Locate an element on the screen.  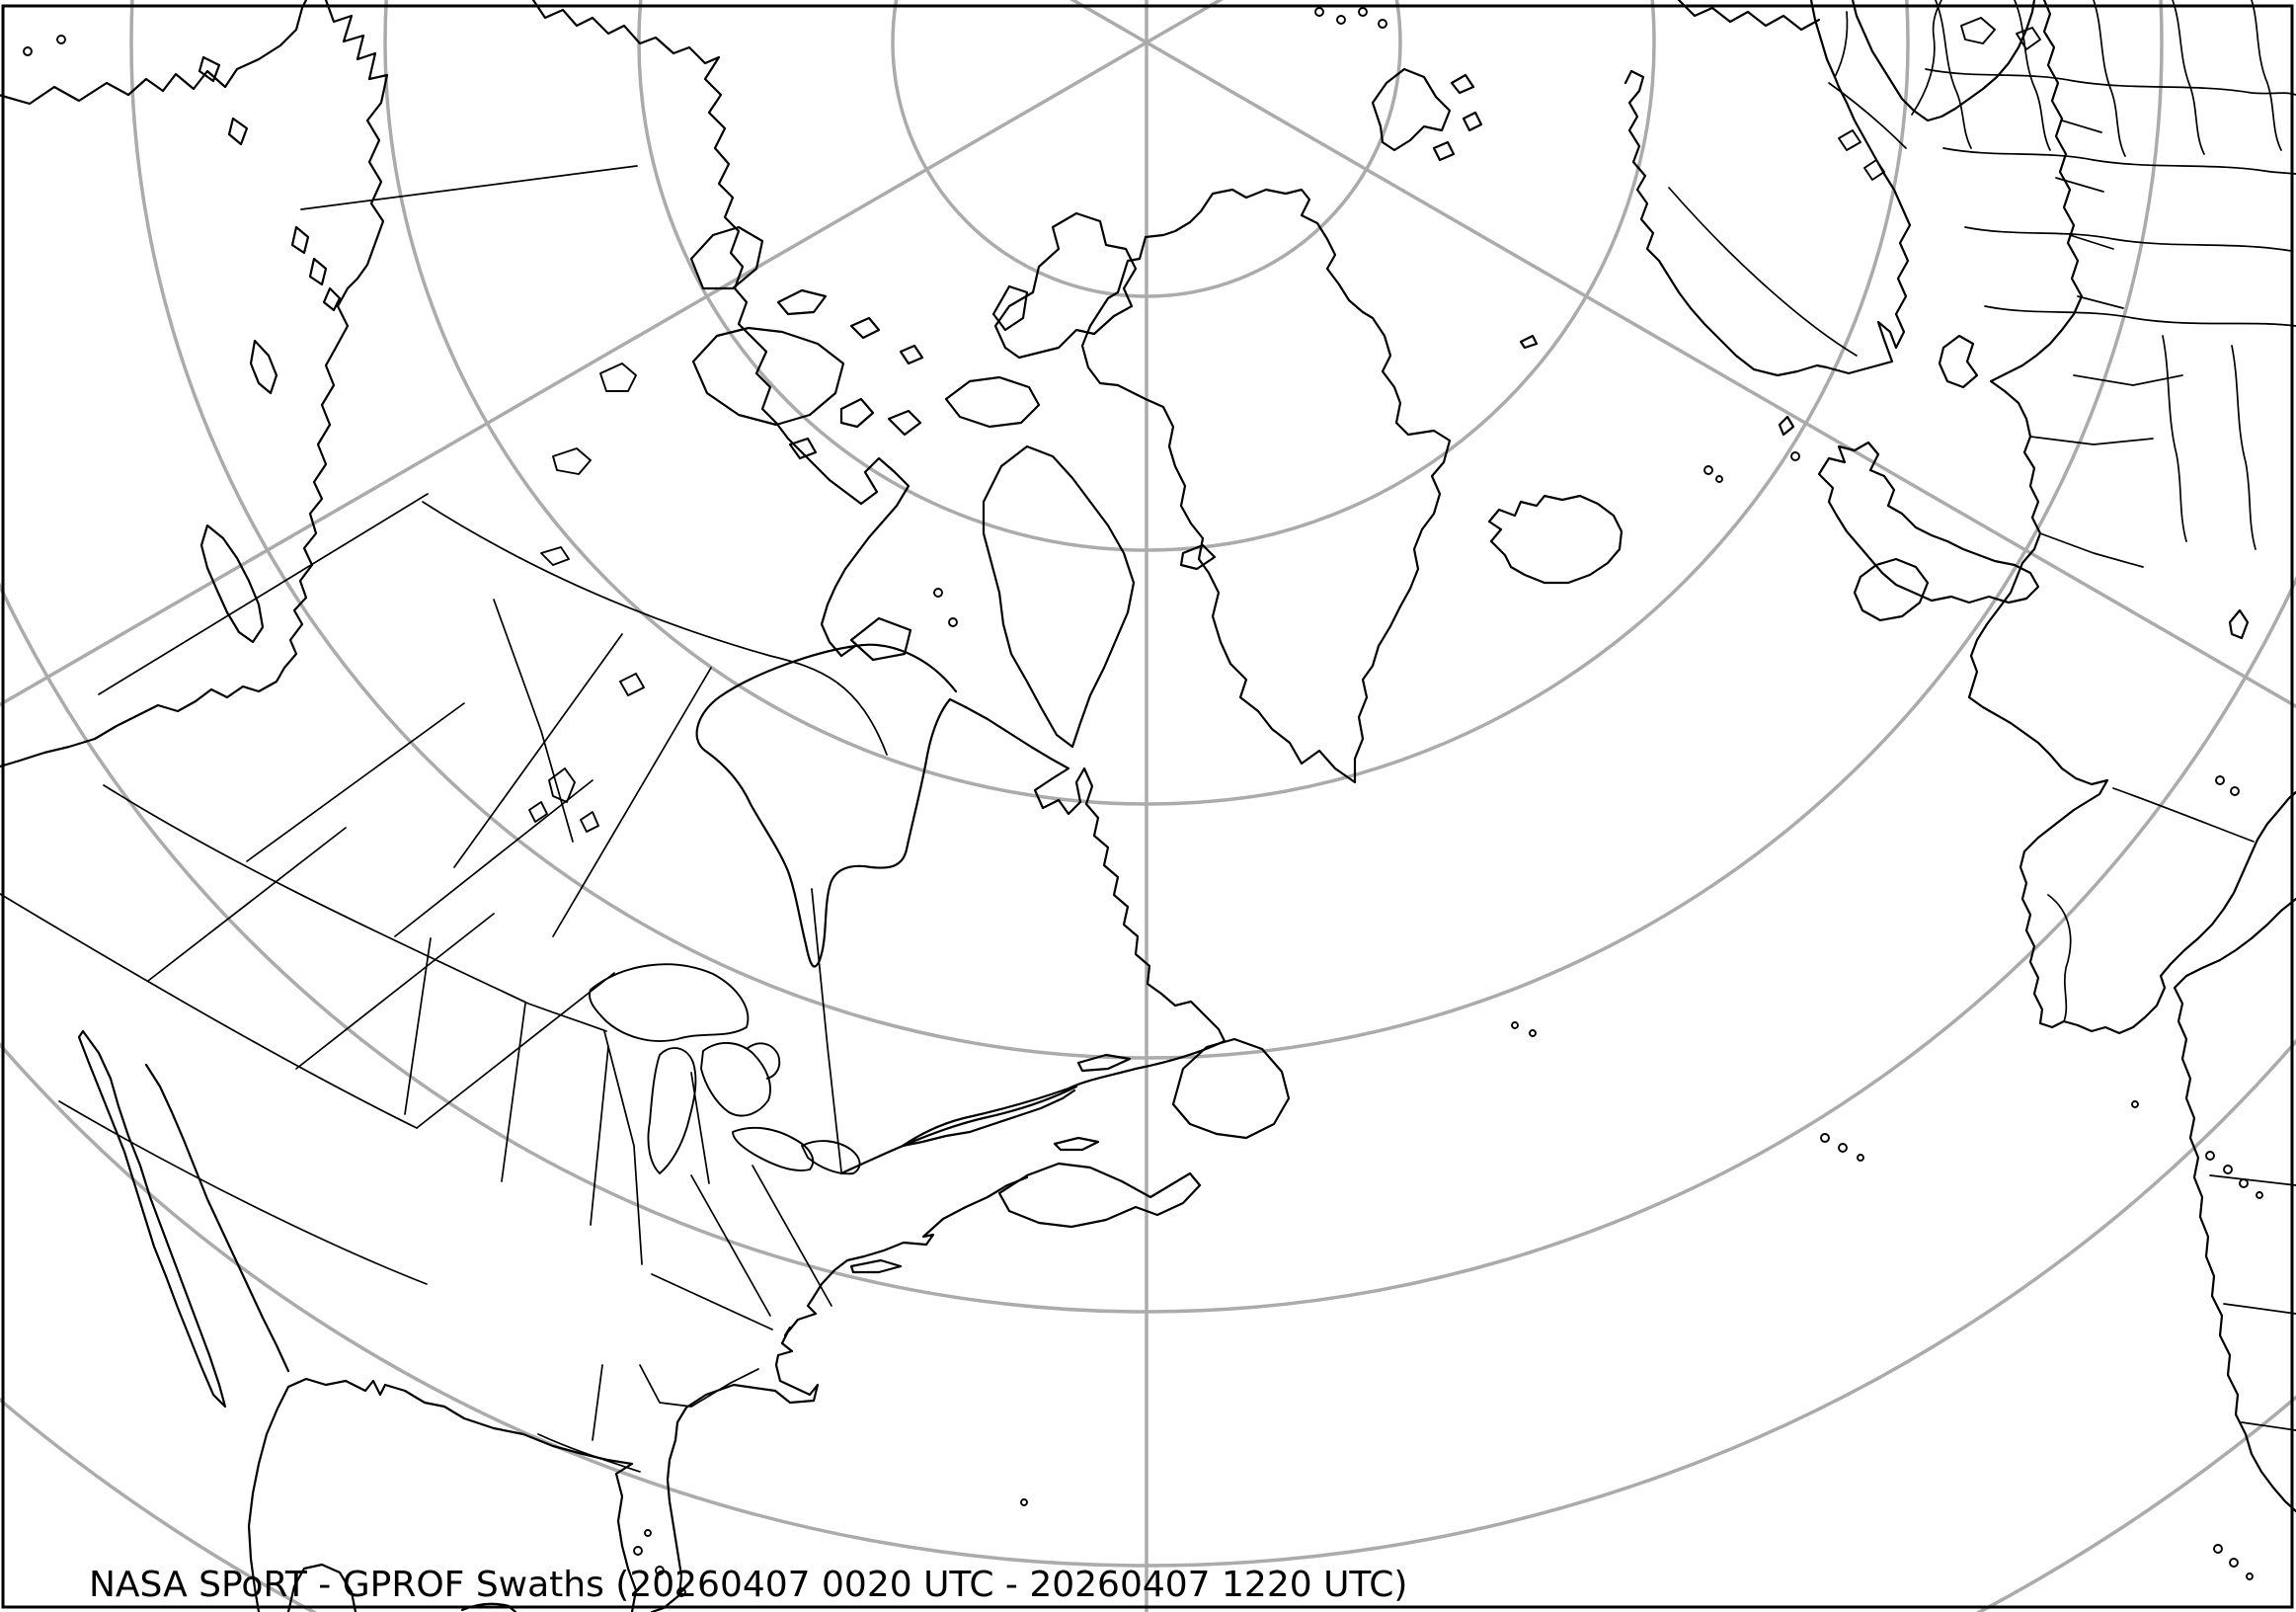
islet-madeira is located at coordinates (2135, 1104).